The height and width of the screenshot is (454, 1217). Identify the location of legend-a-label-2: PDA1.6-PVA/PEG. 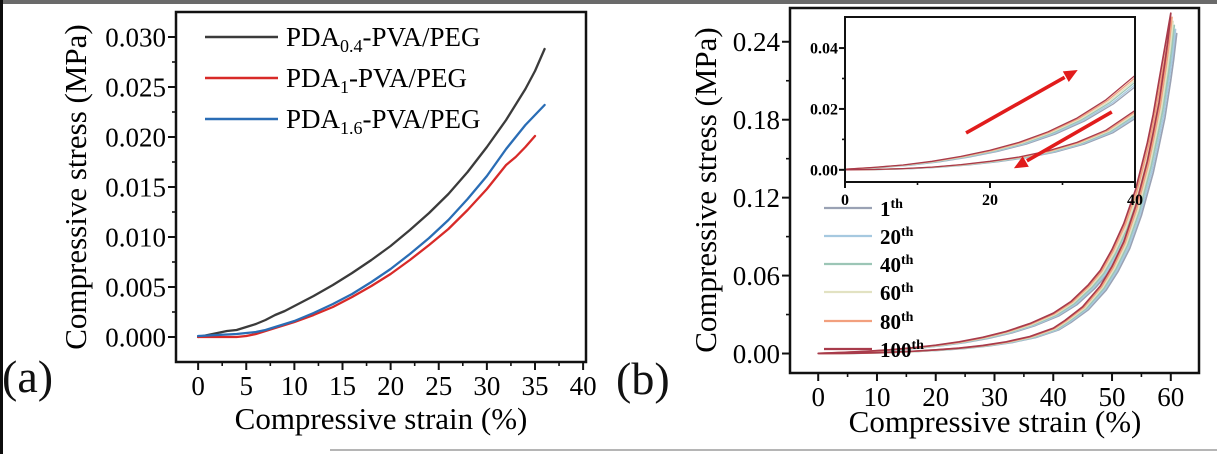
(383, 121).